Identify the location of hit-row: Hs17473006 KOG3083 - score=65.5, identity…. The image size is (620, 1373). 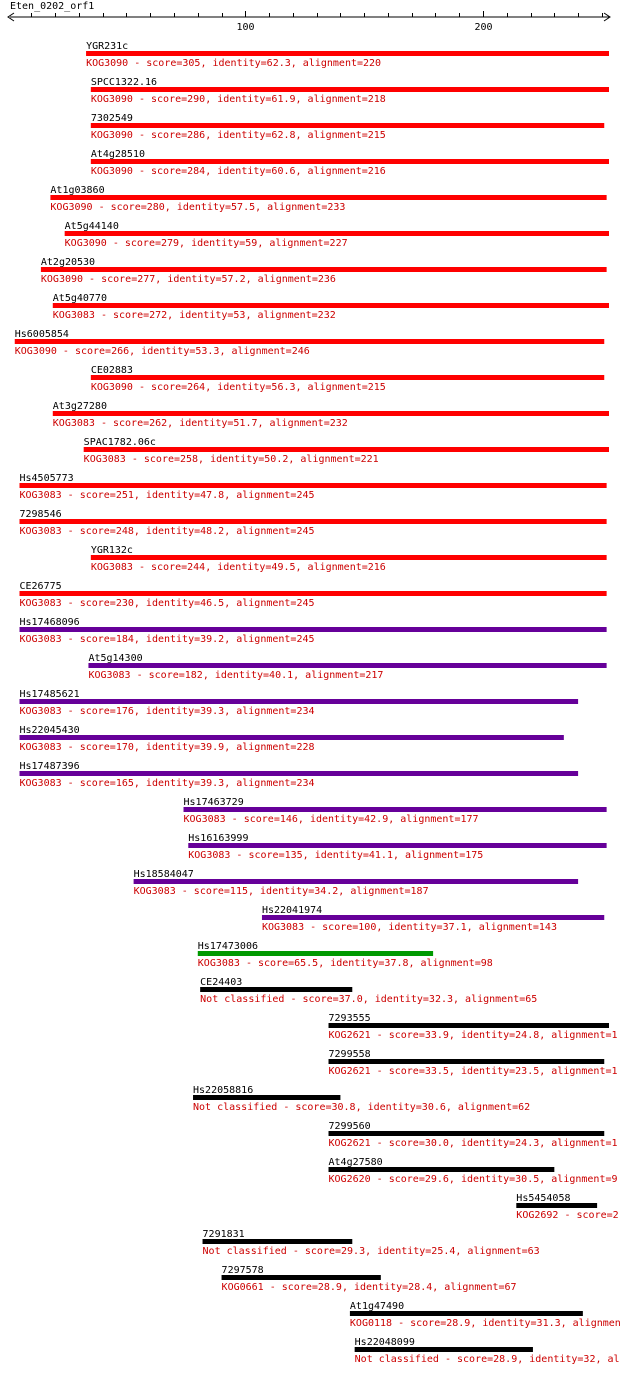
(345, 955).